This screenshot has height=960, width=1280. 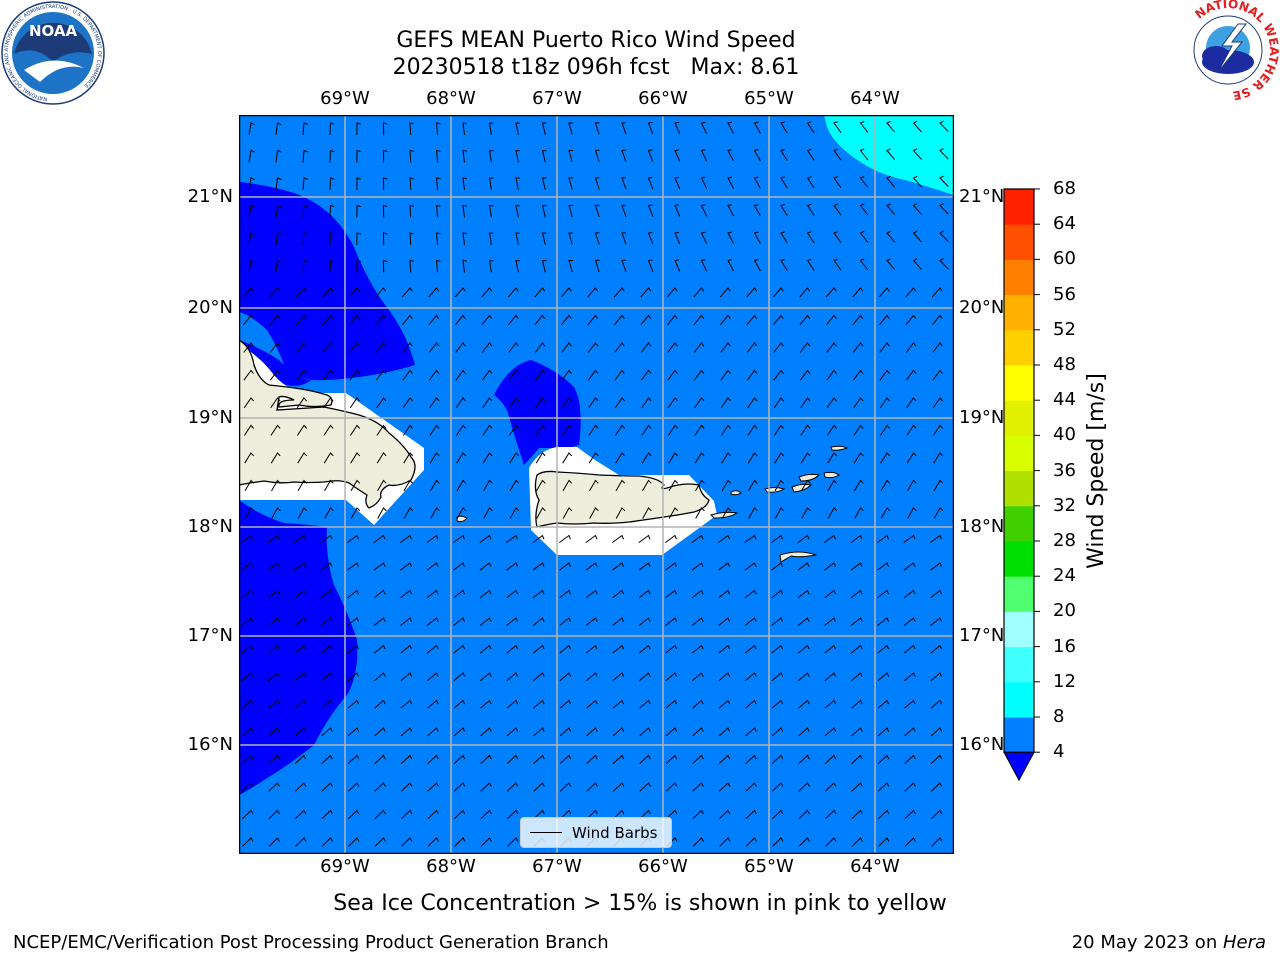 What do you see at coordinates (451, 98) in the screenshot?
I see `lon-label-top-68w: 68°W` at bounding box center [451, 98].